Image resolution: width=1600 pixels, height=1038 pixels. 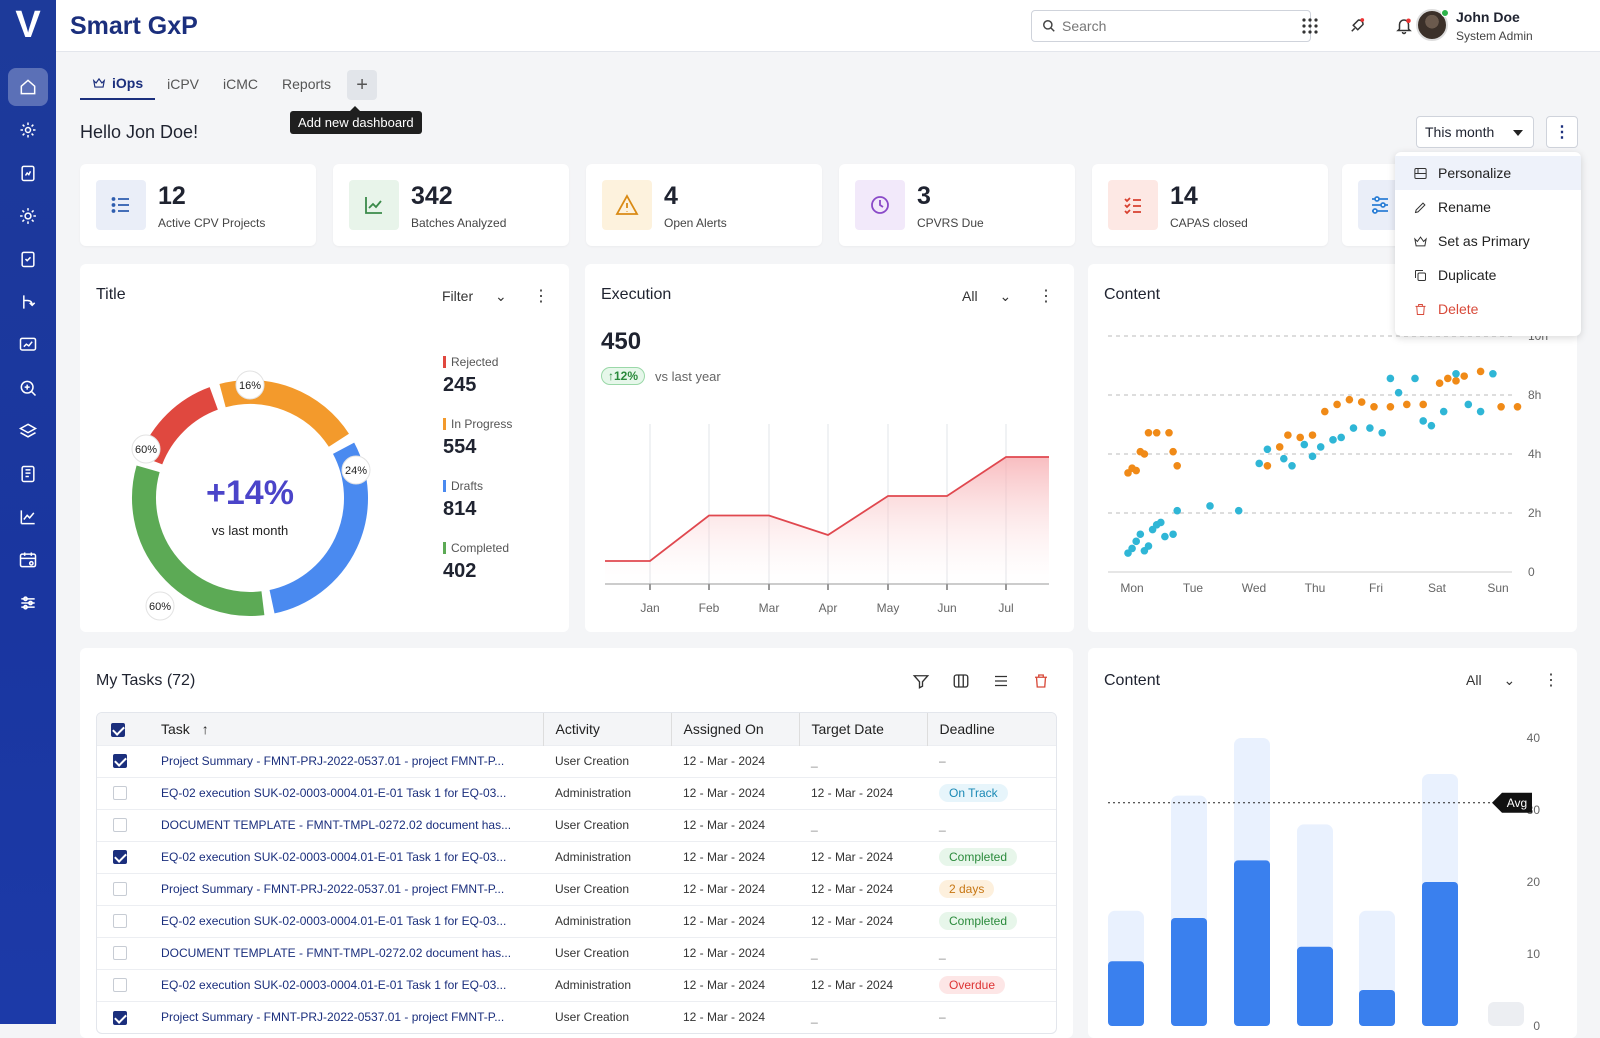 I want to click on apps-grid-icon, so click(x=1310, y=26).